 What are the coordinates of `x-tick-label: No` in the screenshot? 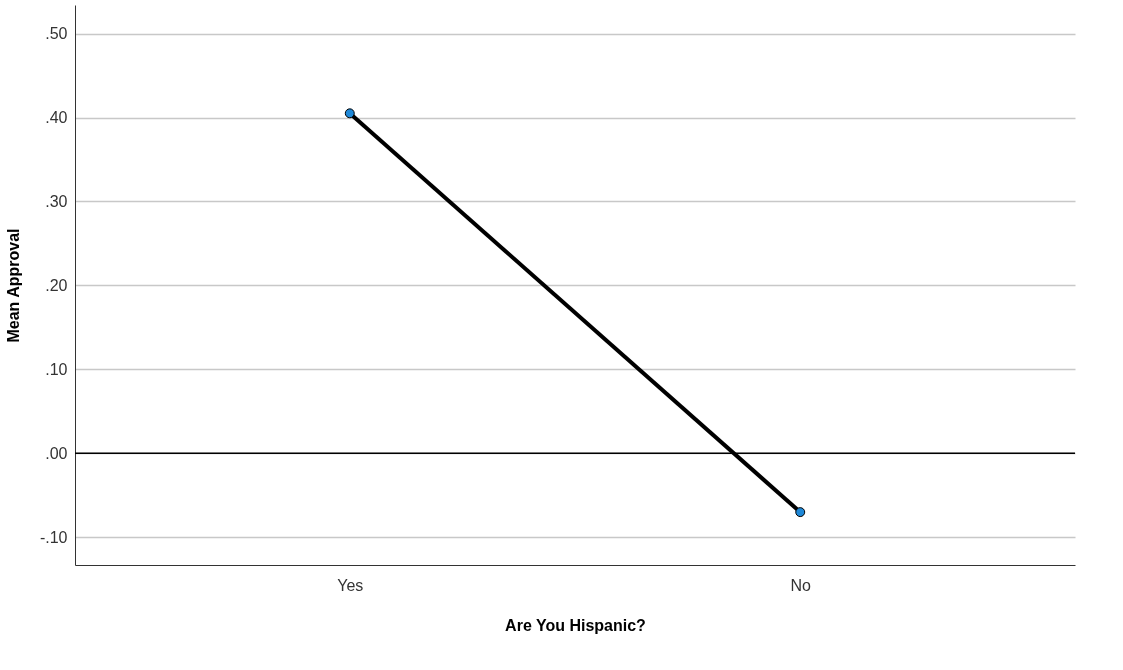 It's located at (801, 585).